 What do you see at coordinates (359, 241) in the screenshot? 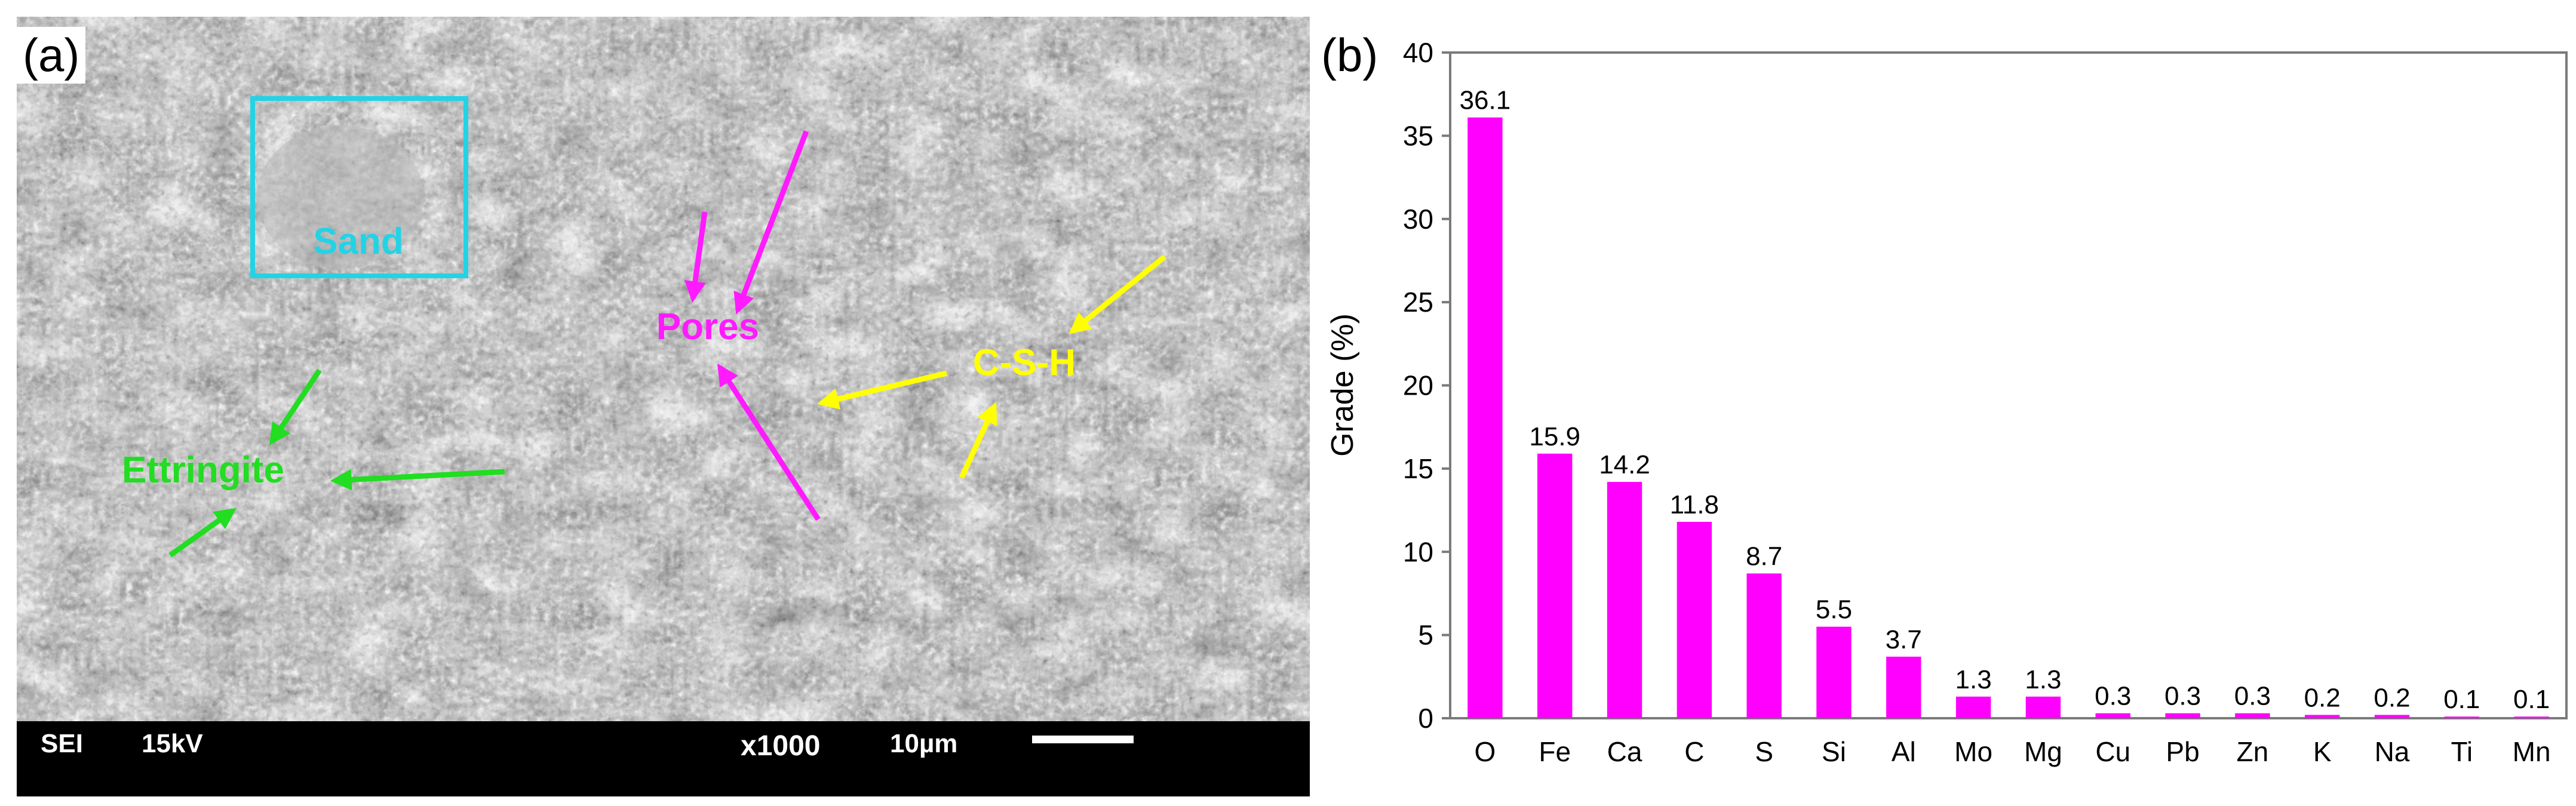
I see `sand-label: Sand` at bounding box center [359, 241].